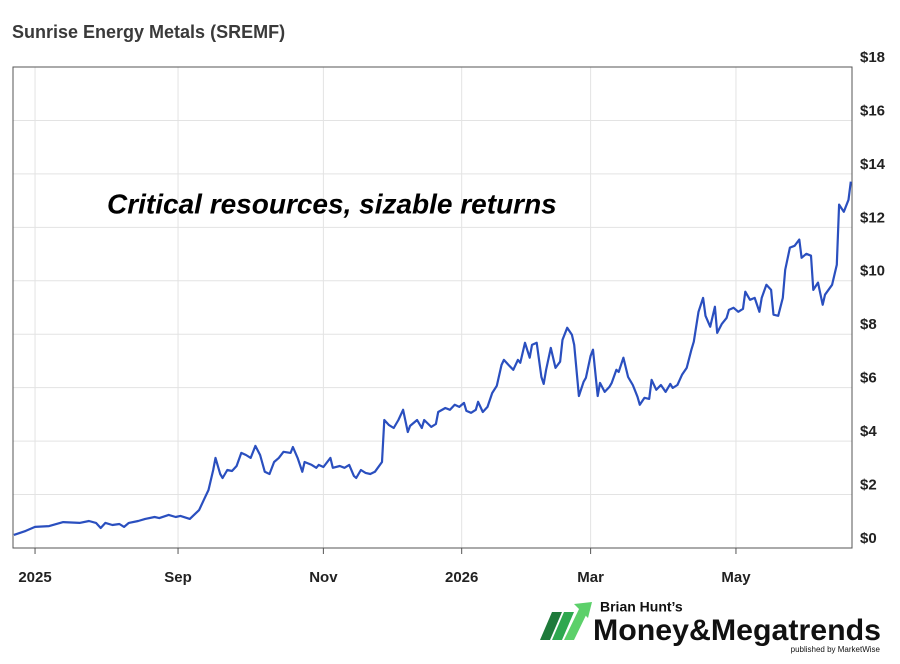 The height and width of the screenshot is (664, 900). What do you see at coordinates (868, 431) in the screenshot?
I see `y-tick-label: $4` at bounding box center [868, 431].